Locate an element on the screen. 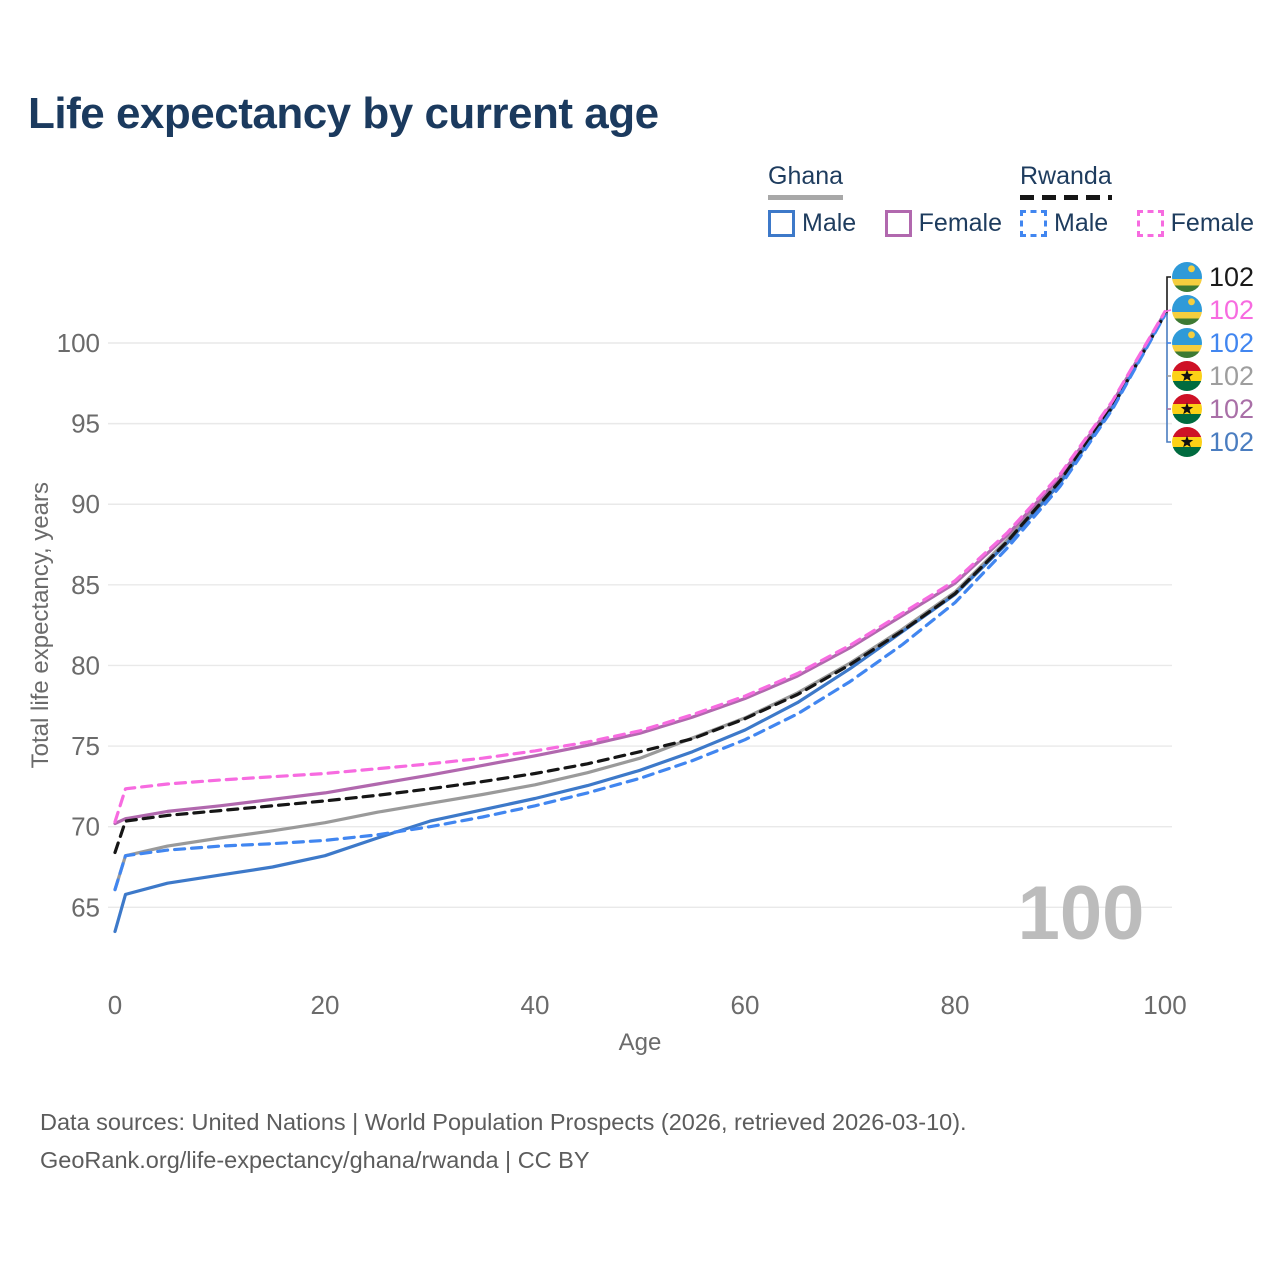  y-axis-tick-labels: 65 70 75 80 85 90 95 100 is located at coordinates (78, 625).